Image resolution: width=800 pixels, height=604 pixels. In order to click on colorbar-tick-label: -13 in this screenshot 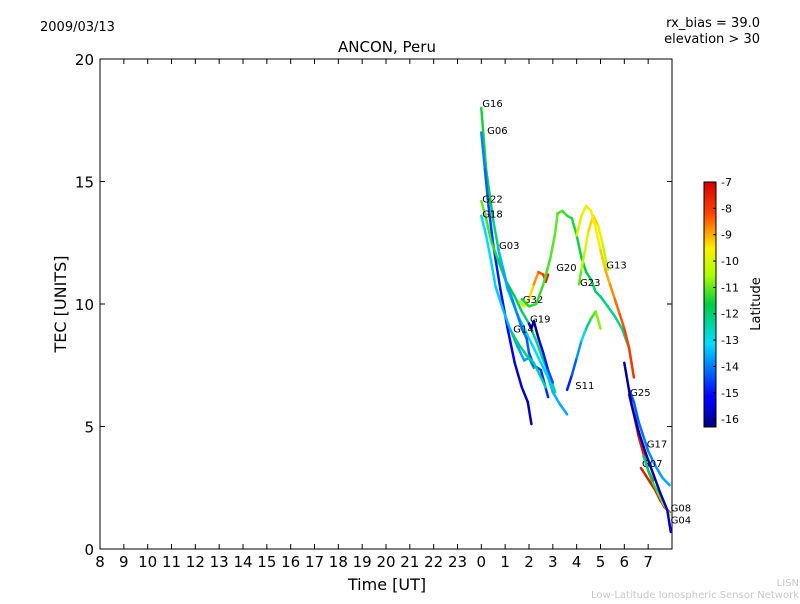, I will do `click(730, 340)`.